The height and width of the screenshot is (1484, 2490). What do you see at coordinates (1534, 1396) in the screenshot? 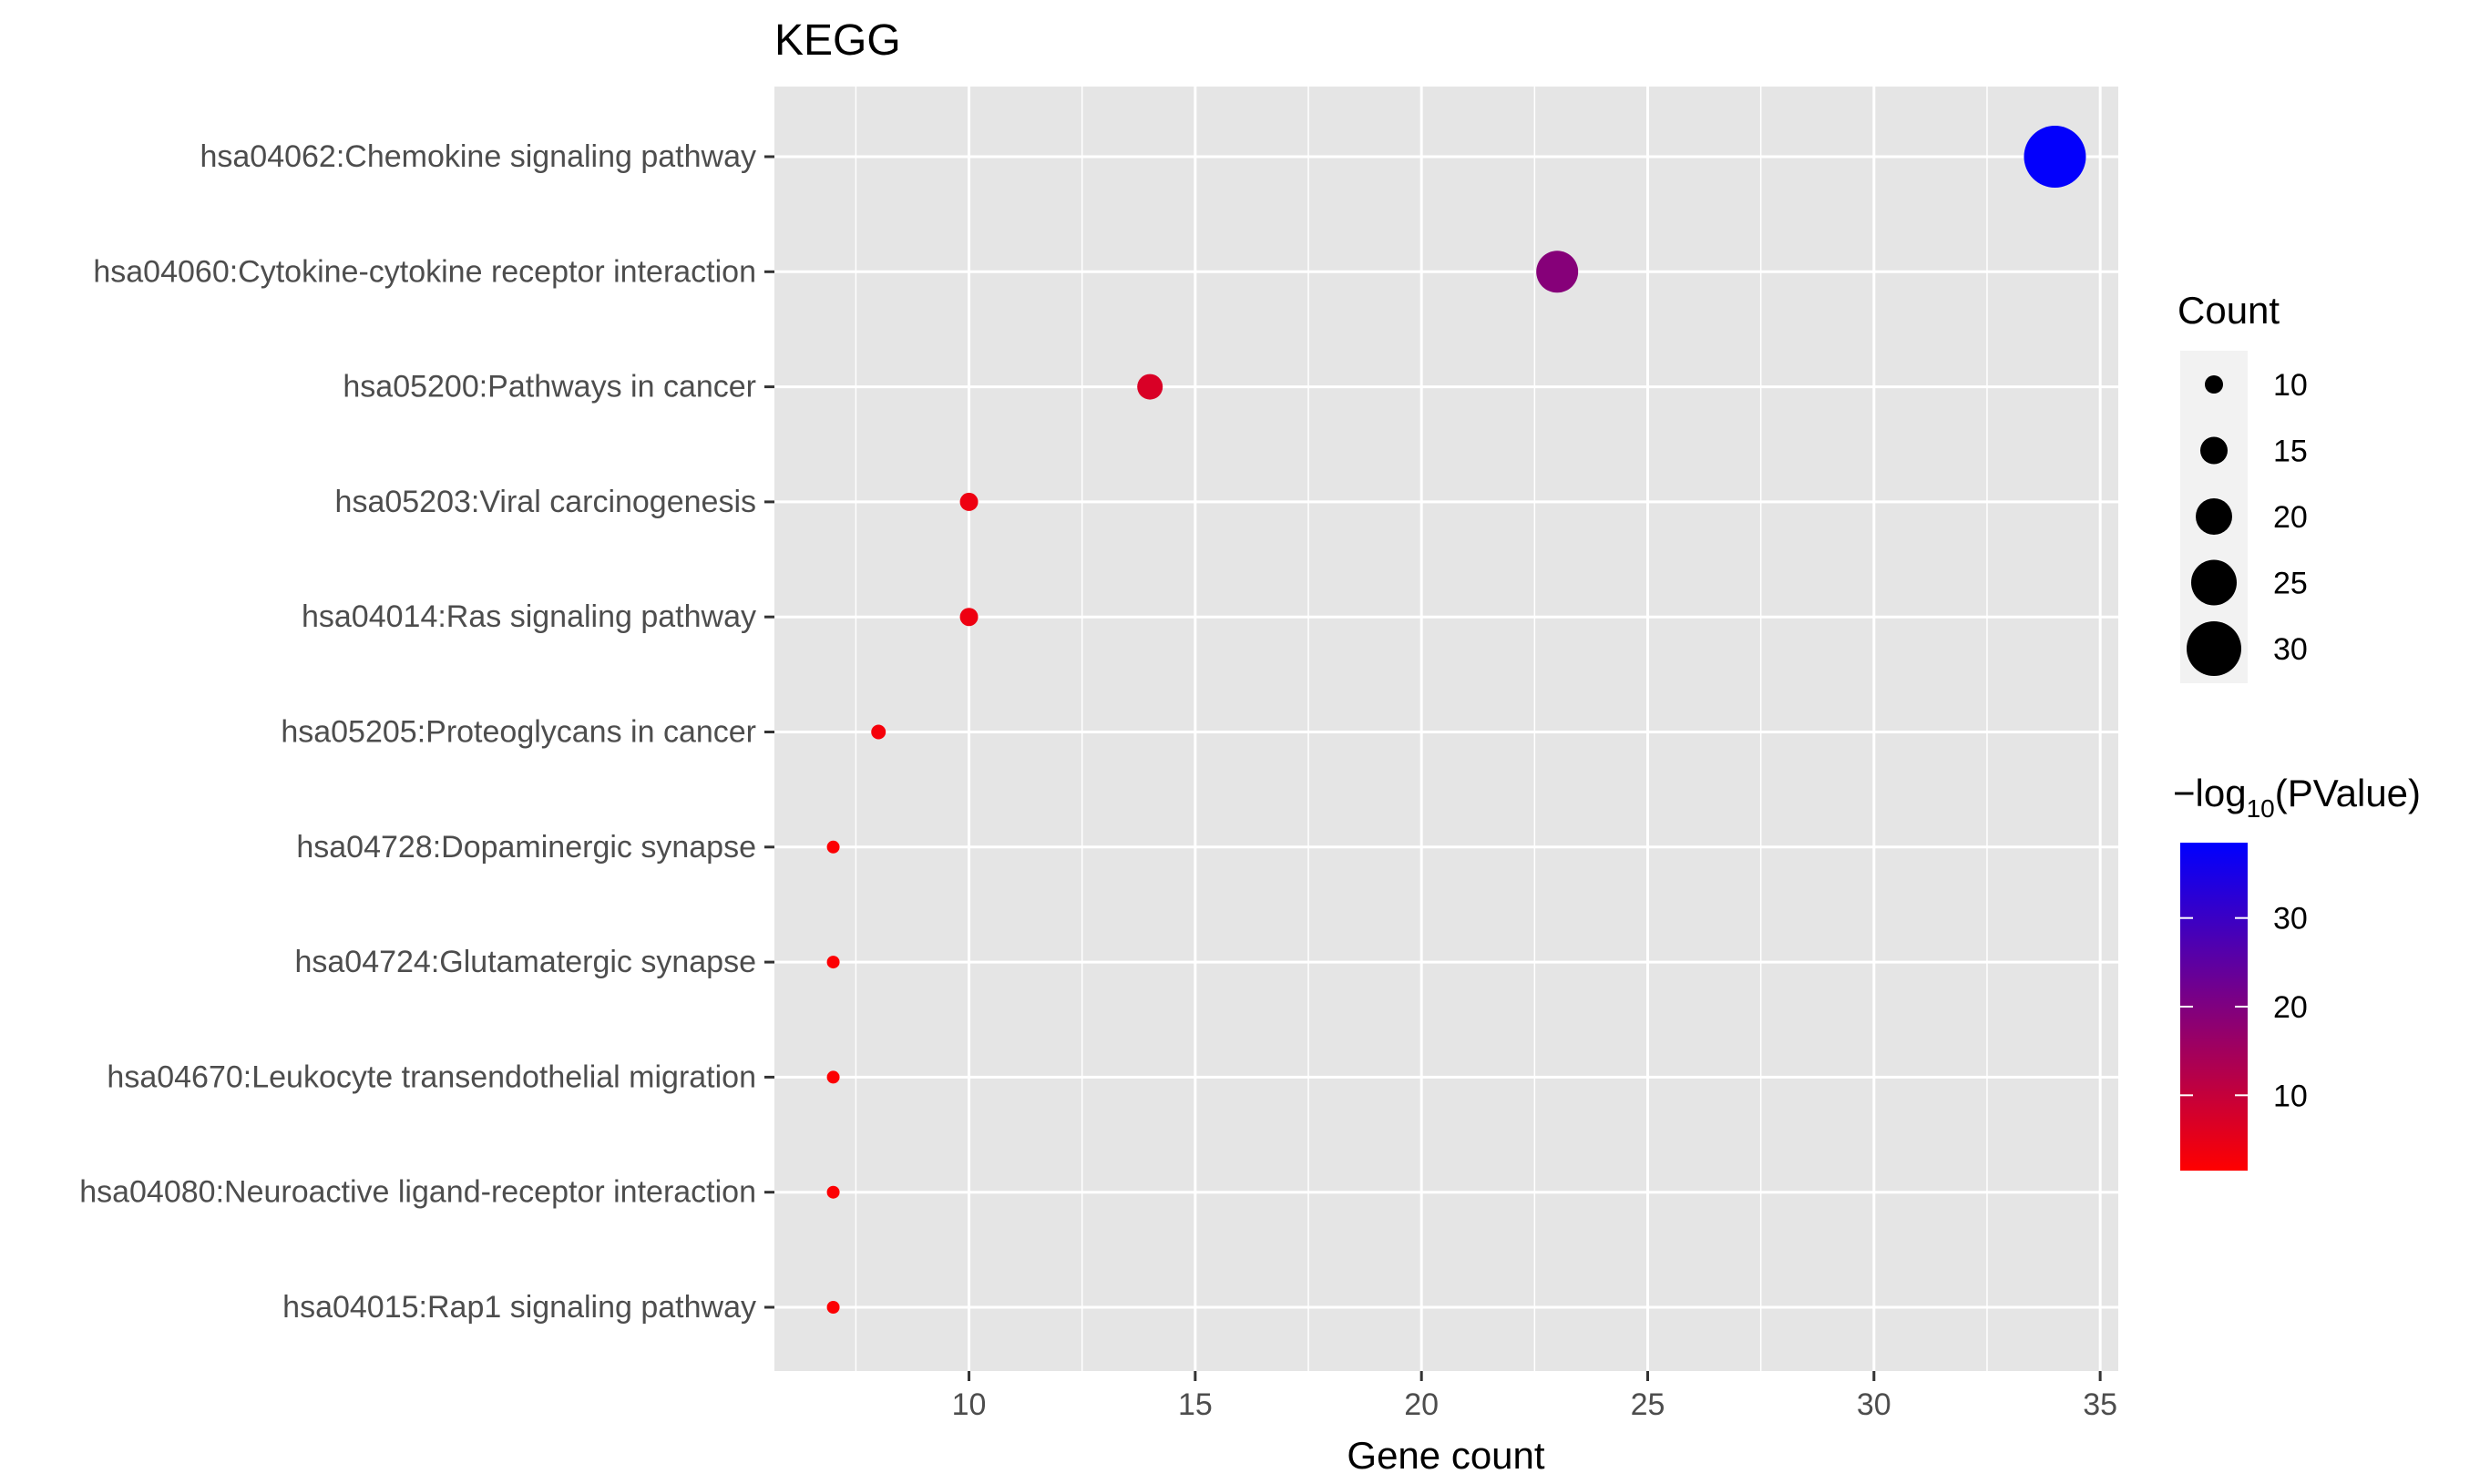
I see `x-axis: 10 15 20 25 30 35` at bounding box center [1534, 1396].